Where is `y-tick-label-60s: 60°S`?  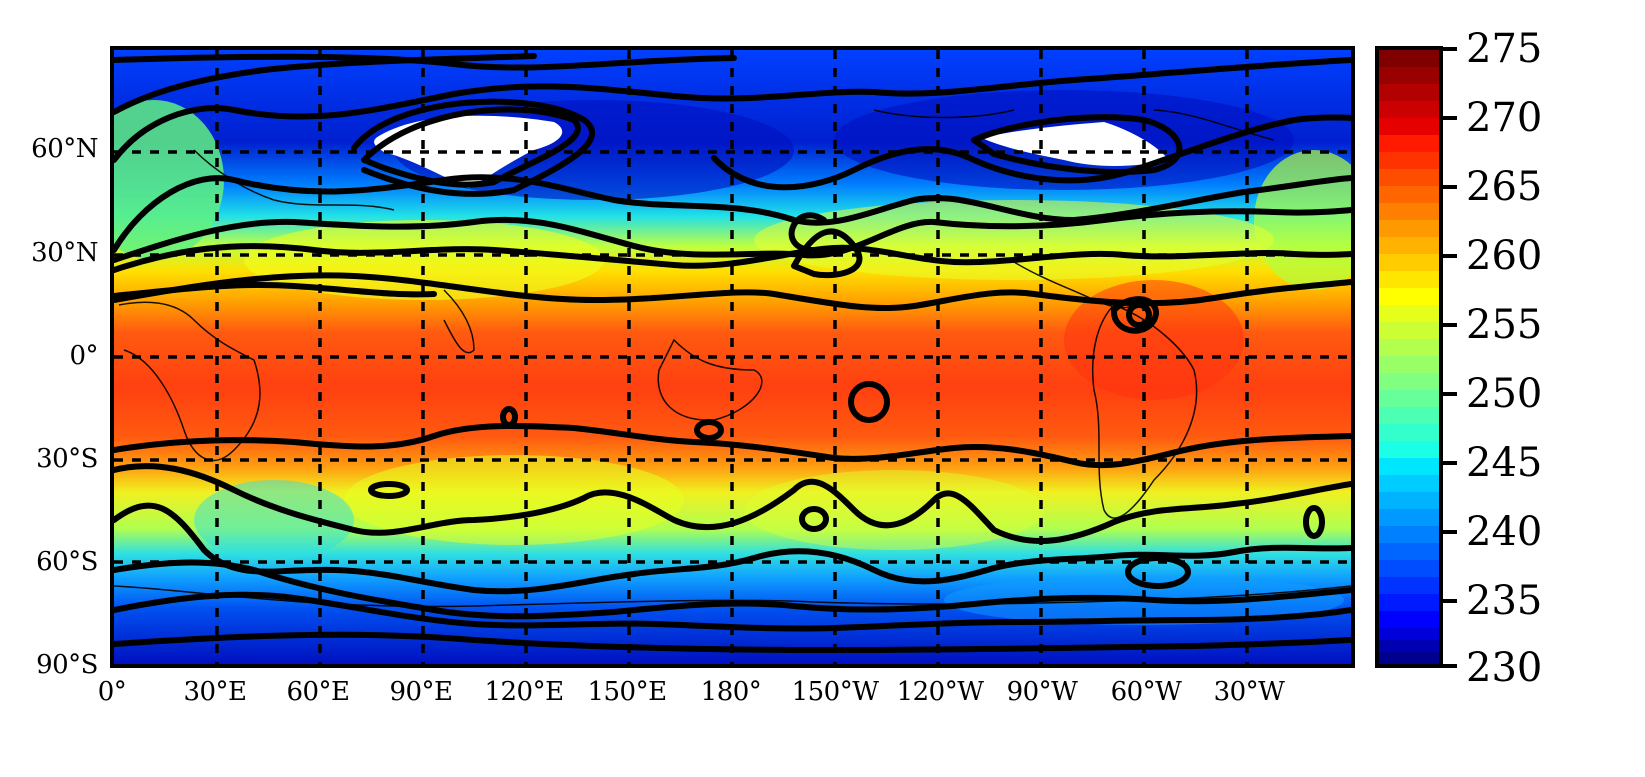
y-tick-label-60s: 60°S is located at coordinates (67, 562).